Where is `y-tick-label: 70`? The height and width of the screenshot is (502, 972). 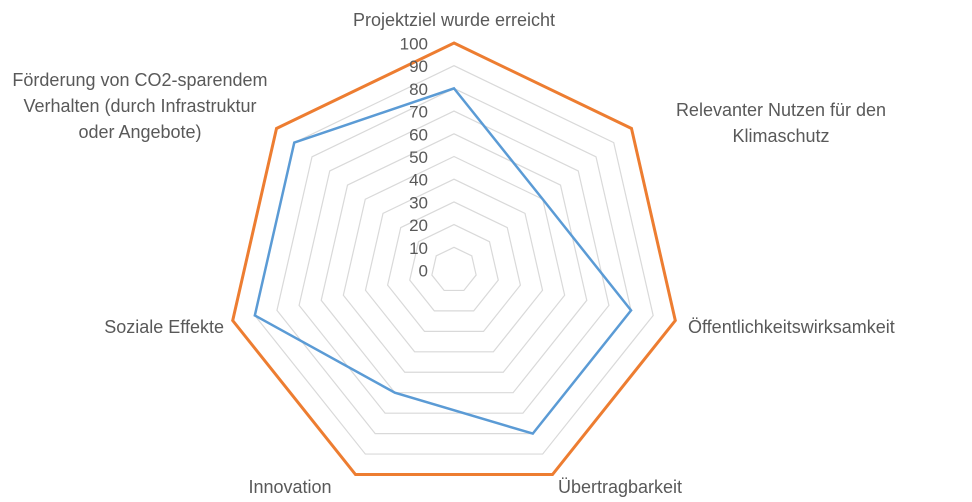
y-tick-label: 70 is located at coordinates (418, 112).